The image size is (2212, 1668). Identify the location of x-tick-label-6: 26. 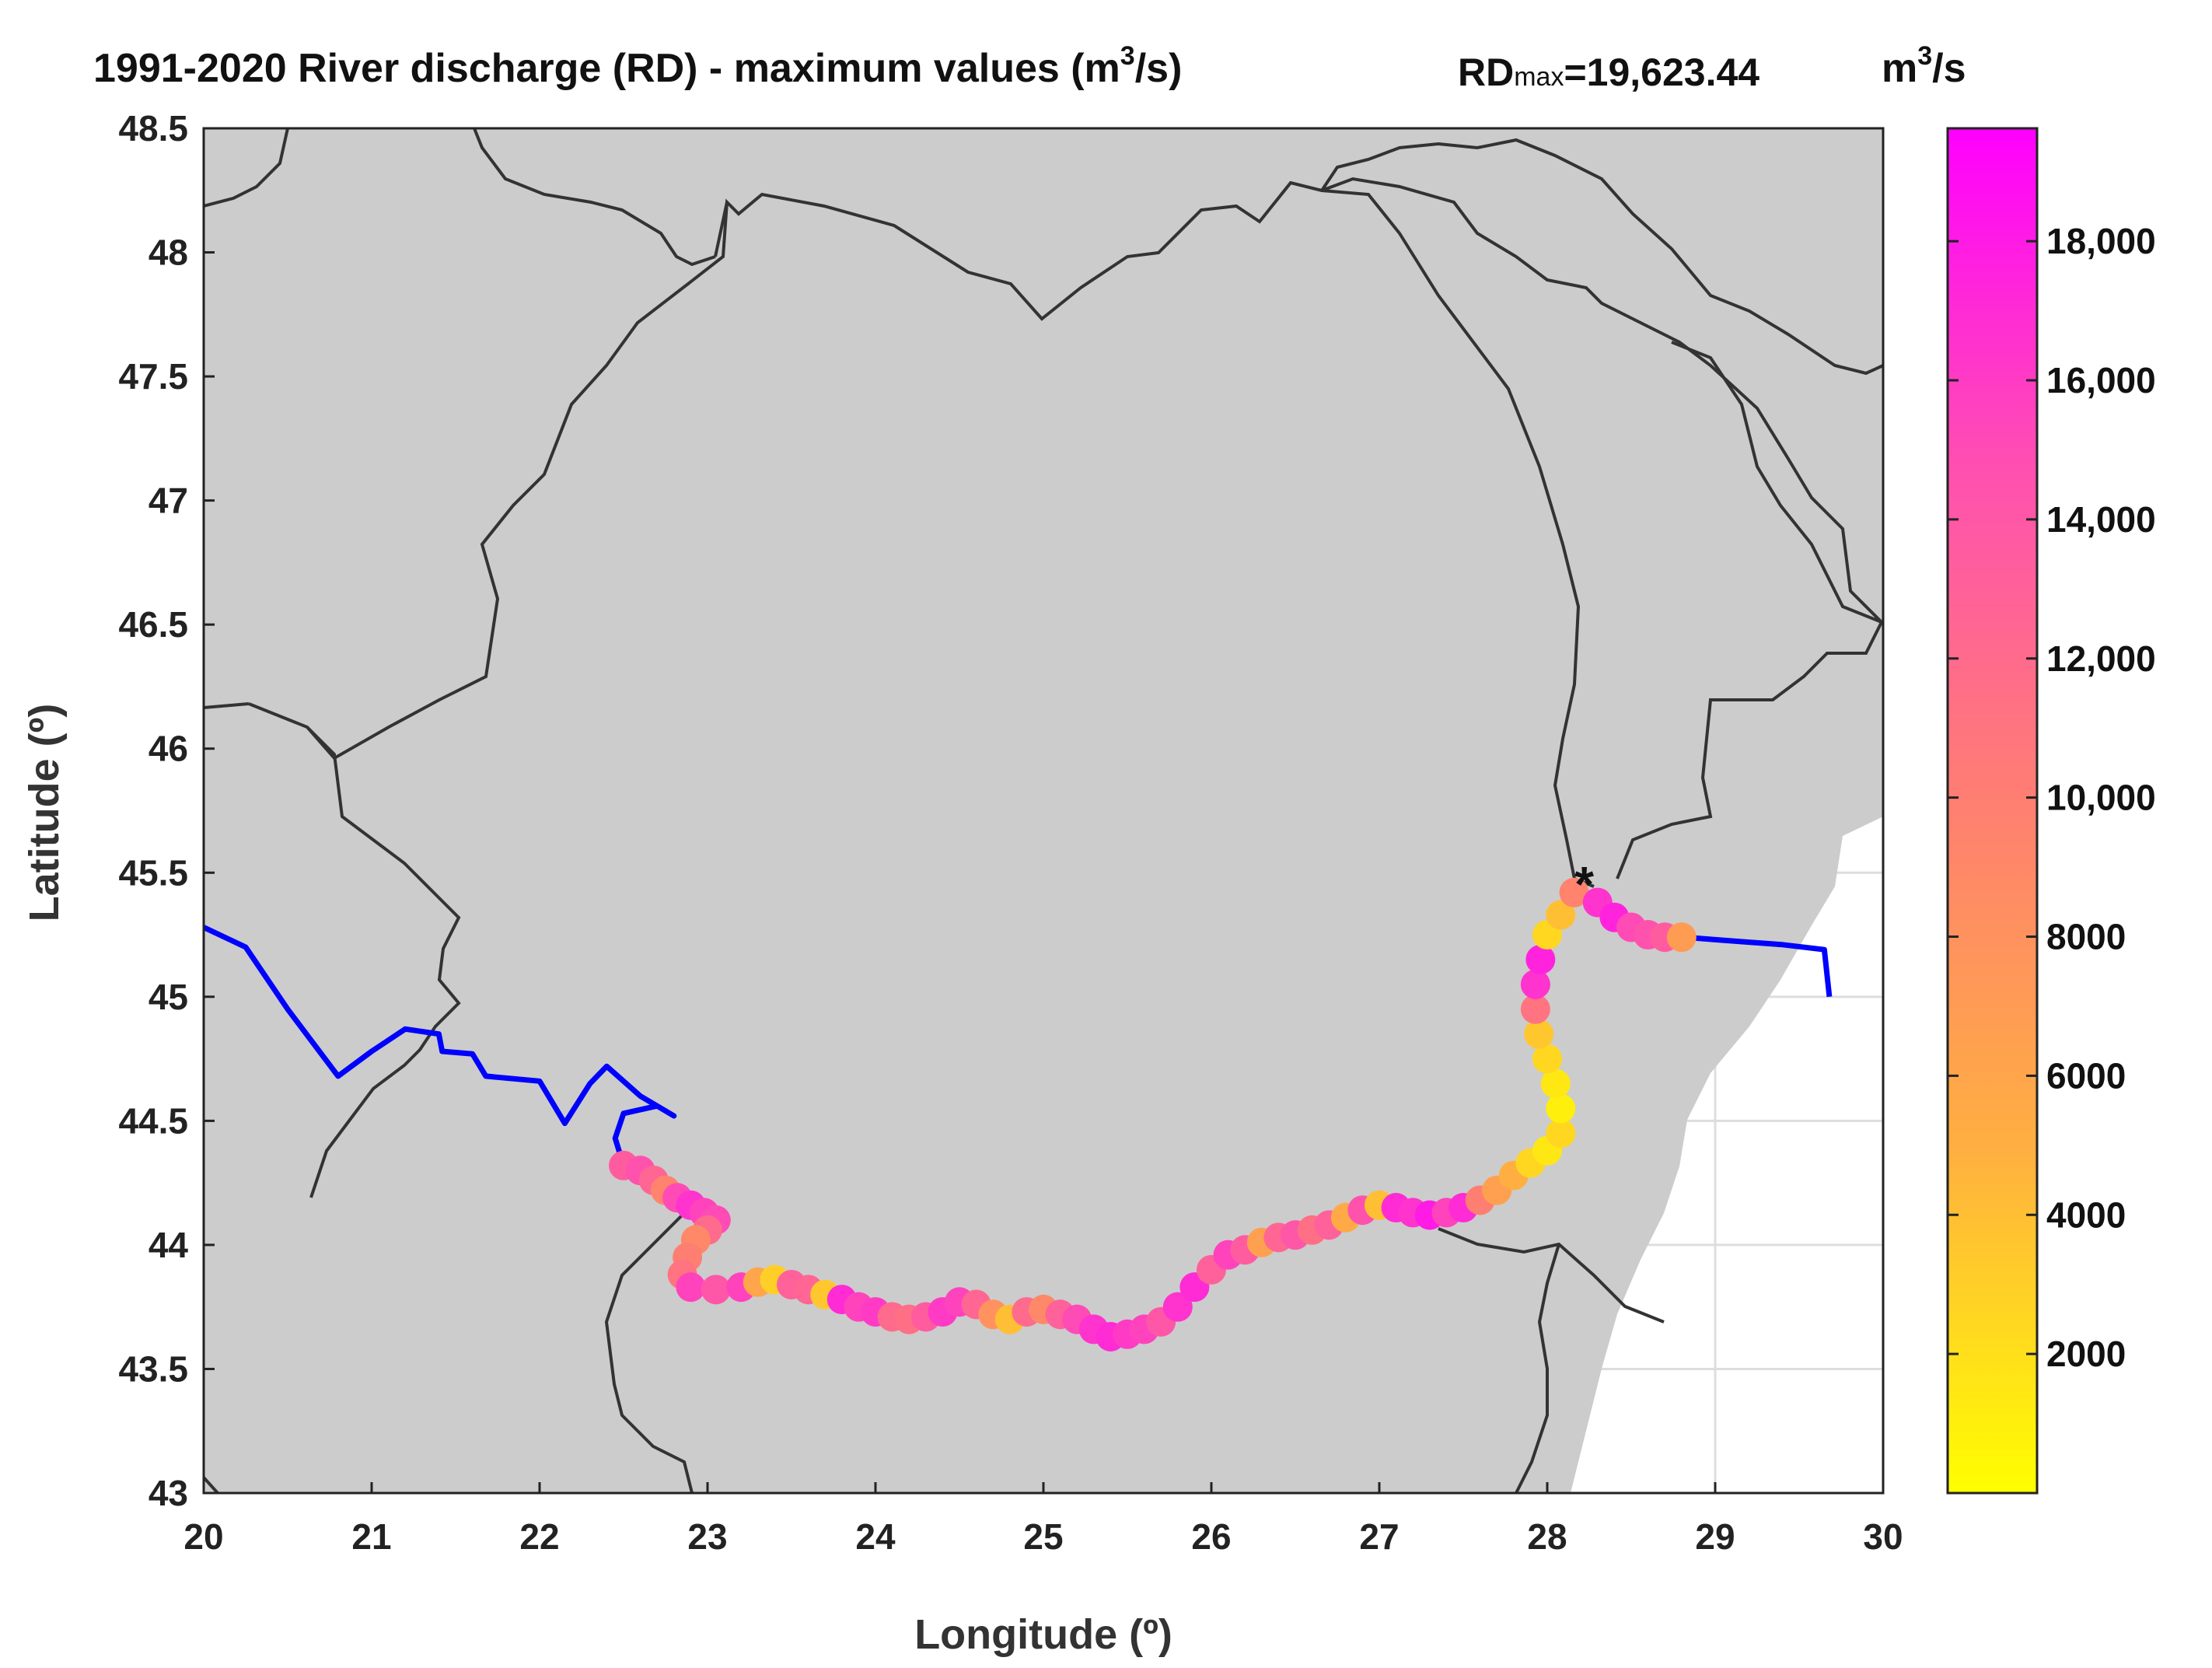
(1211, 1536).